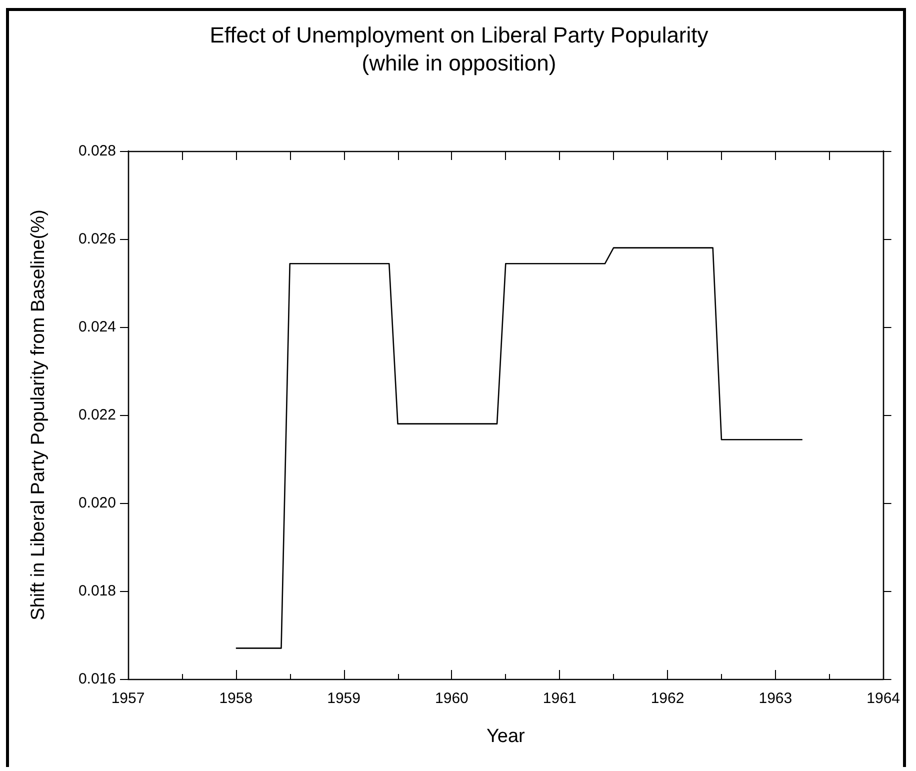 The height and width of the screenshot is (771, 916). I want to click on y-tick-label: 0.026, so click(97, 239).